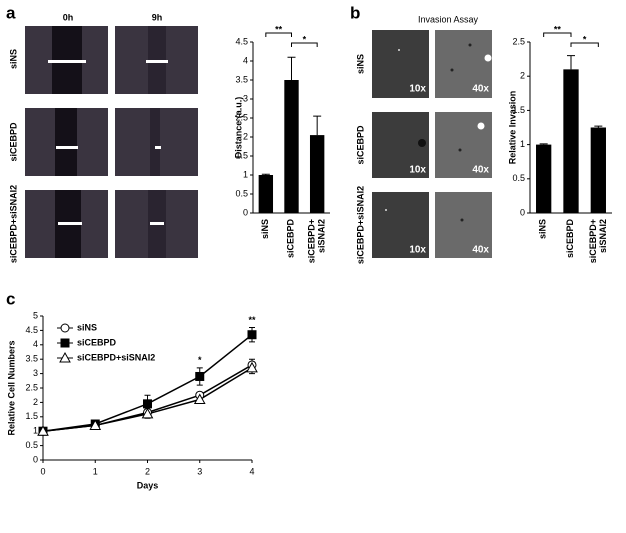  I want to click on panel-label: a, so click(11, 12).